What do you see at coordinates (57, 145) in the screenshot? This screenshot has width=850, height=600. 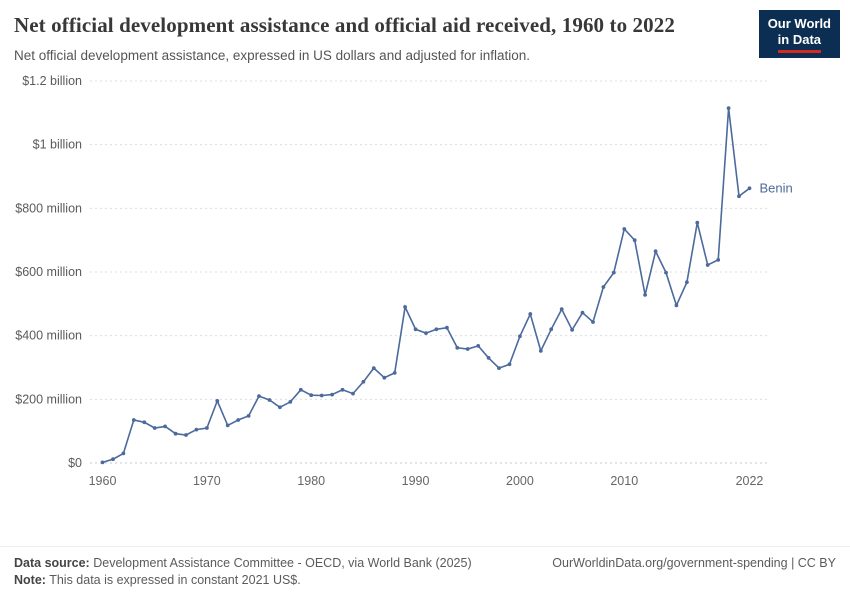 I see `y-axis-tick-label: $1 billion` at bounding box center [57, 145].